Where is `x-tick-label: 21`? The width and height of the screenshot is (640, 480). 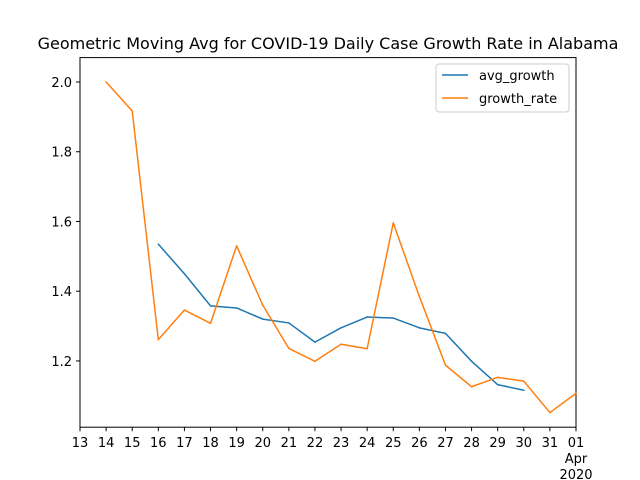 x-tick-label: 21 is located at coordinates (289, 443).